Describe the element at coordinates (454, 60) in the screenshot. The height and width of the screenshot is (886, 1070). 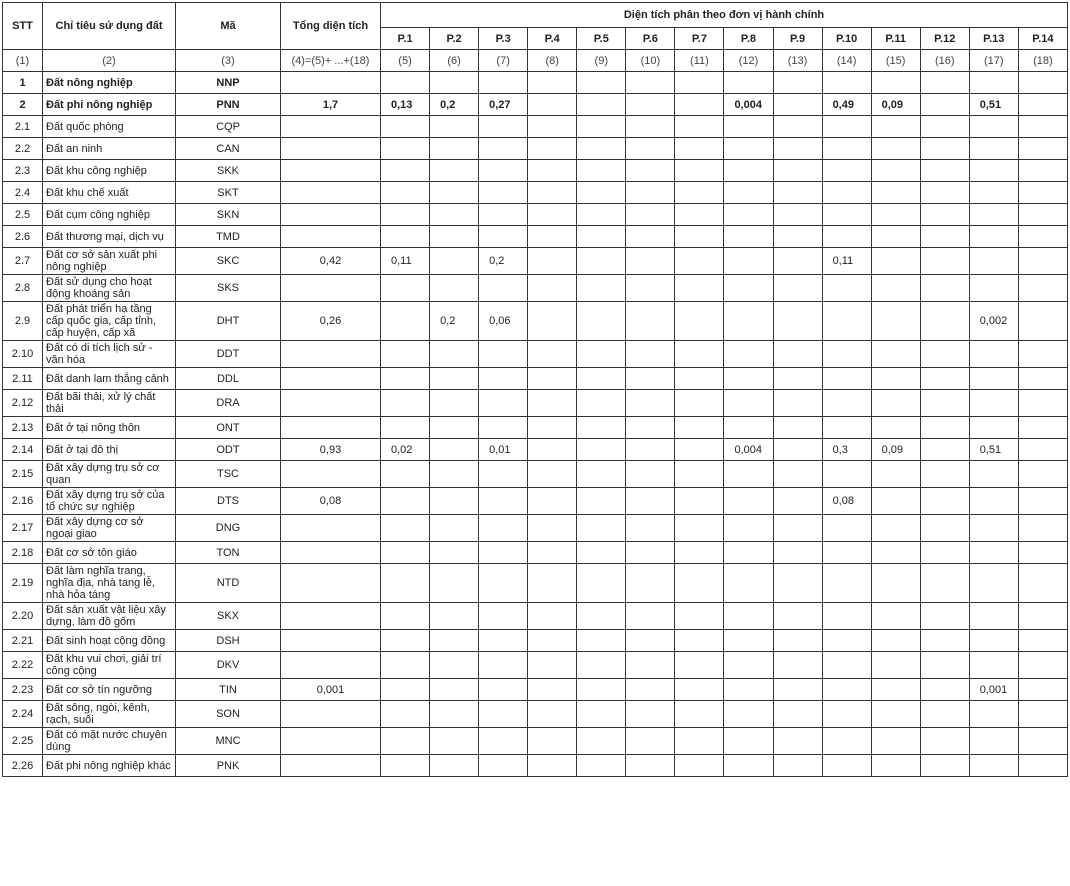
I see `column-index: (6)` at that location.